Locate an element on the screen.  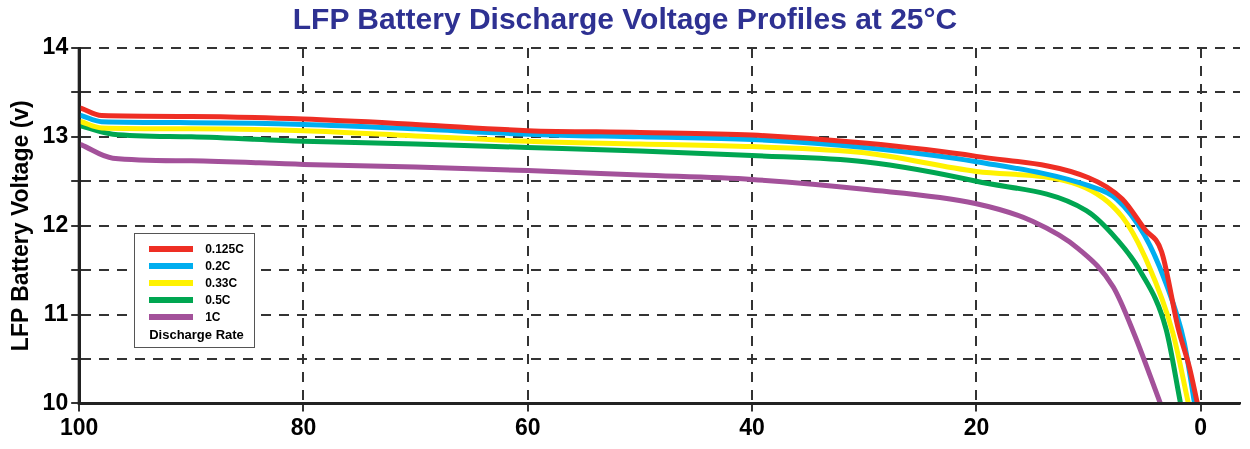
x-tick-label: 80 is located at coordinates (303, 426).